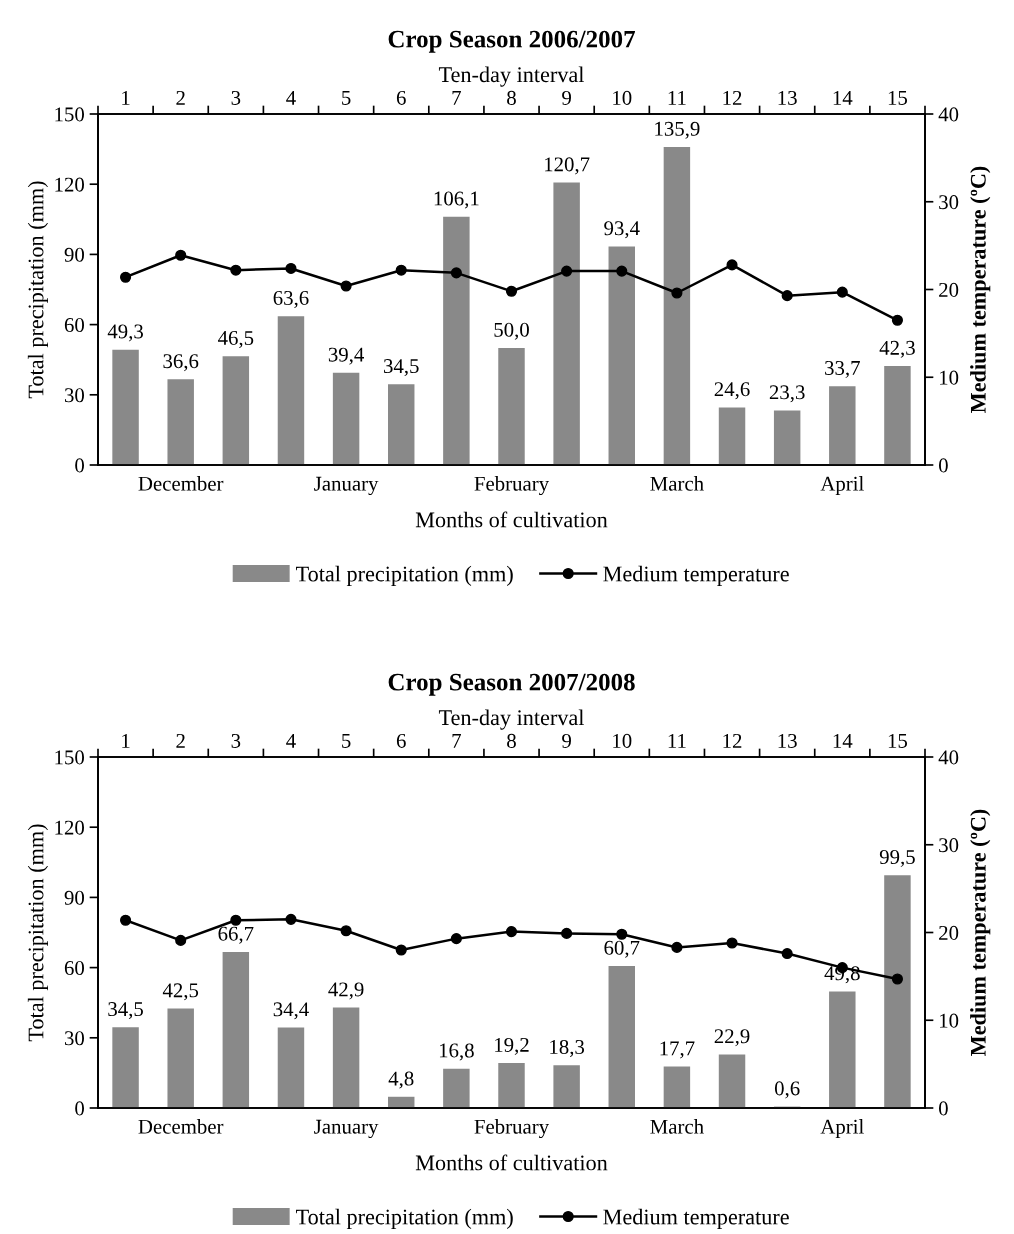 The height and width of the screenshot is (1234, 1014). What do you see at coordinates (622, 230) in the screenshot?
I see `data-label: 93,4` at bounding box center [622, 230].